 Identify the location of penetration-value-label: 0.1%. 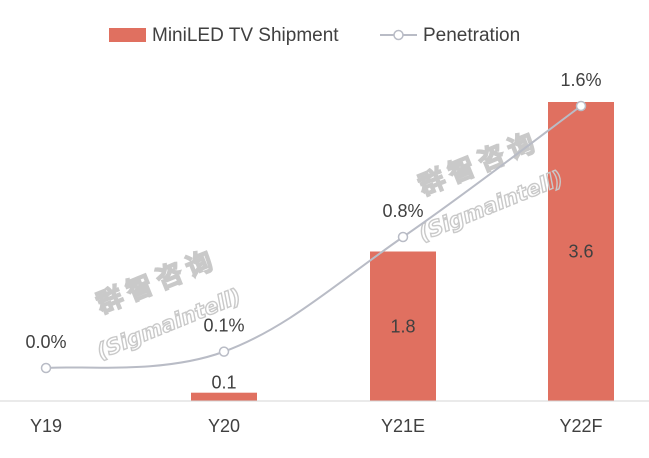
(223, 326).